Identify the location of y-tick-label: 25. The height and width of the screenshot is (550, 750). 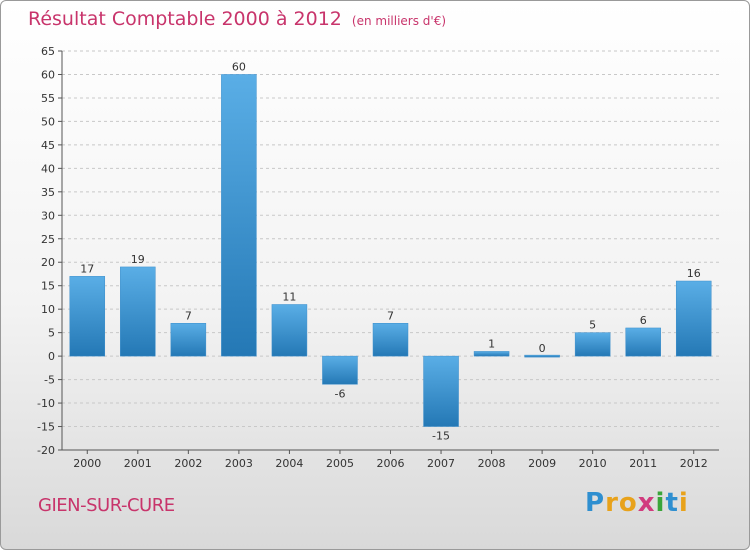
(48, 239).